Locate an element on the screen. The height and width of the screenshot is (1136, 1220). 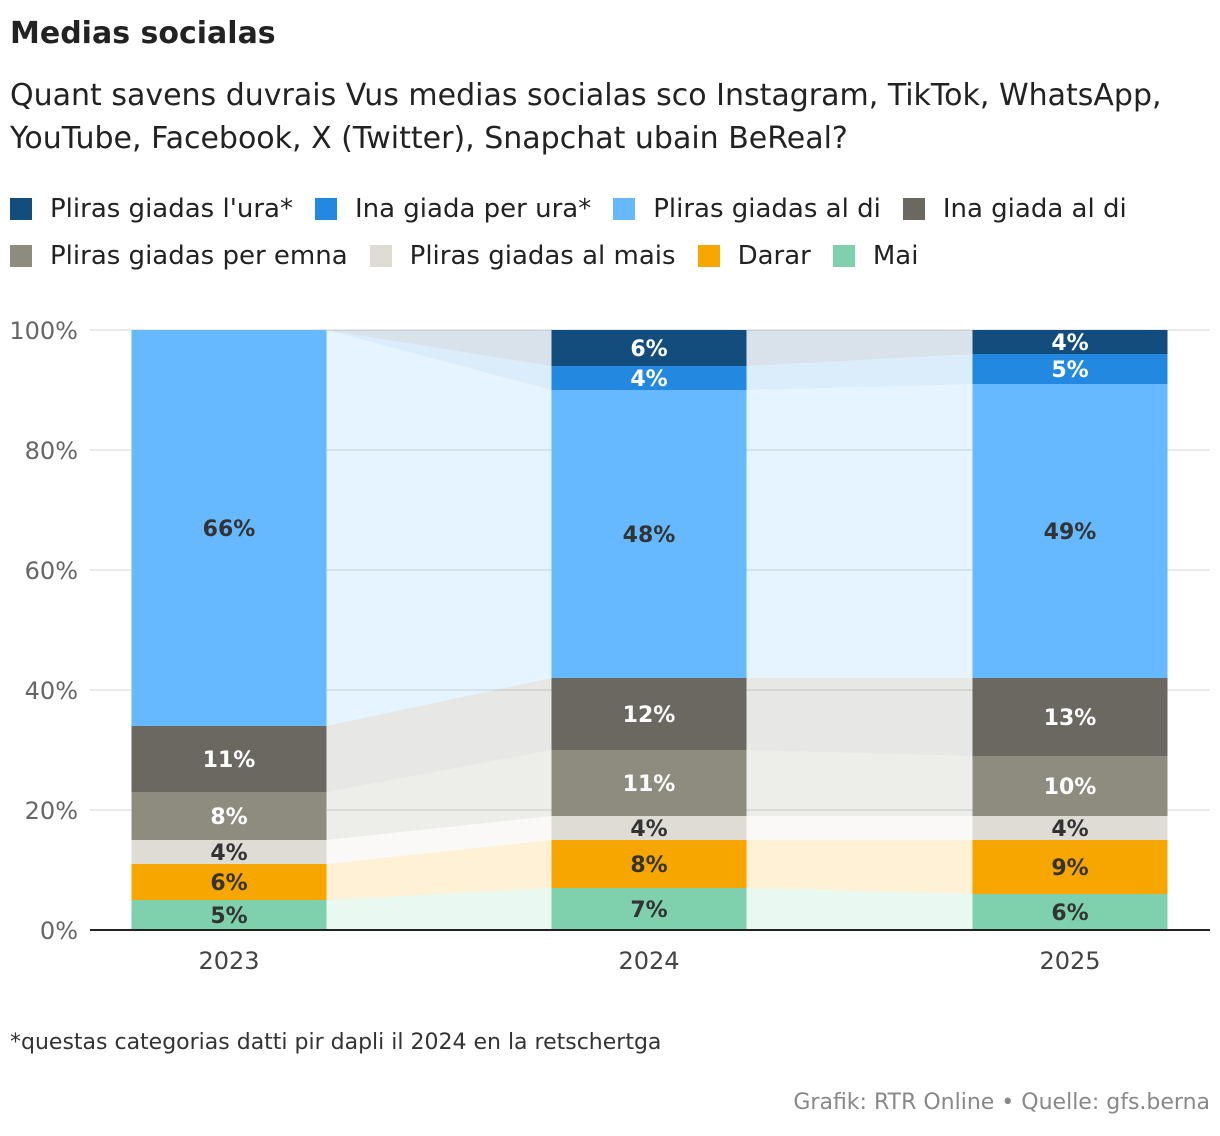
data-label: 9% is located at coordinates (1069, 868).